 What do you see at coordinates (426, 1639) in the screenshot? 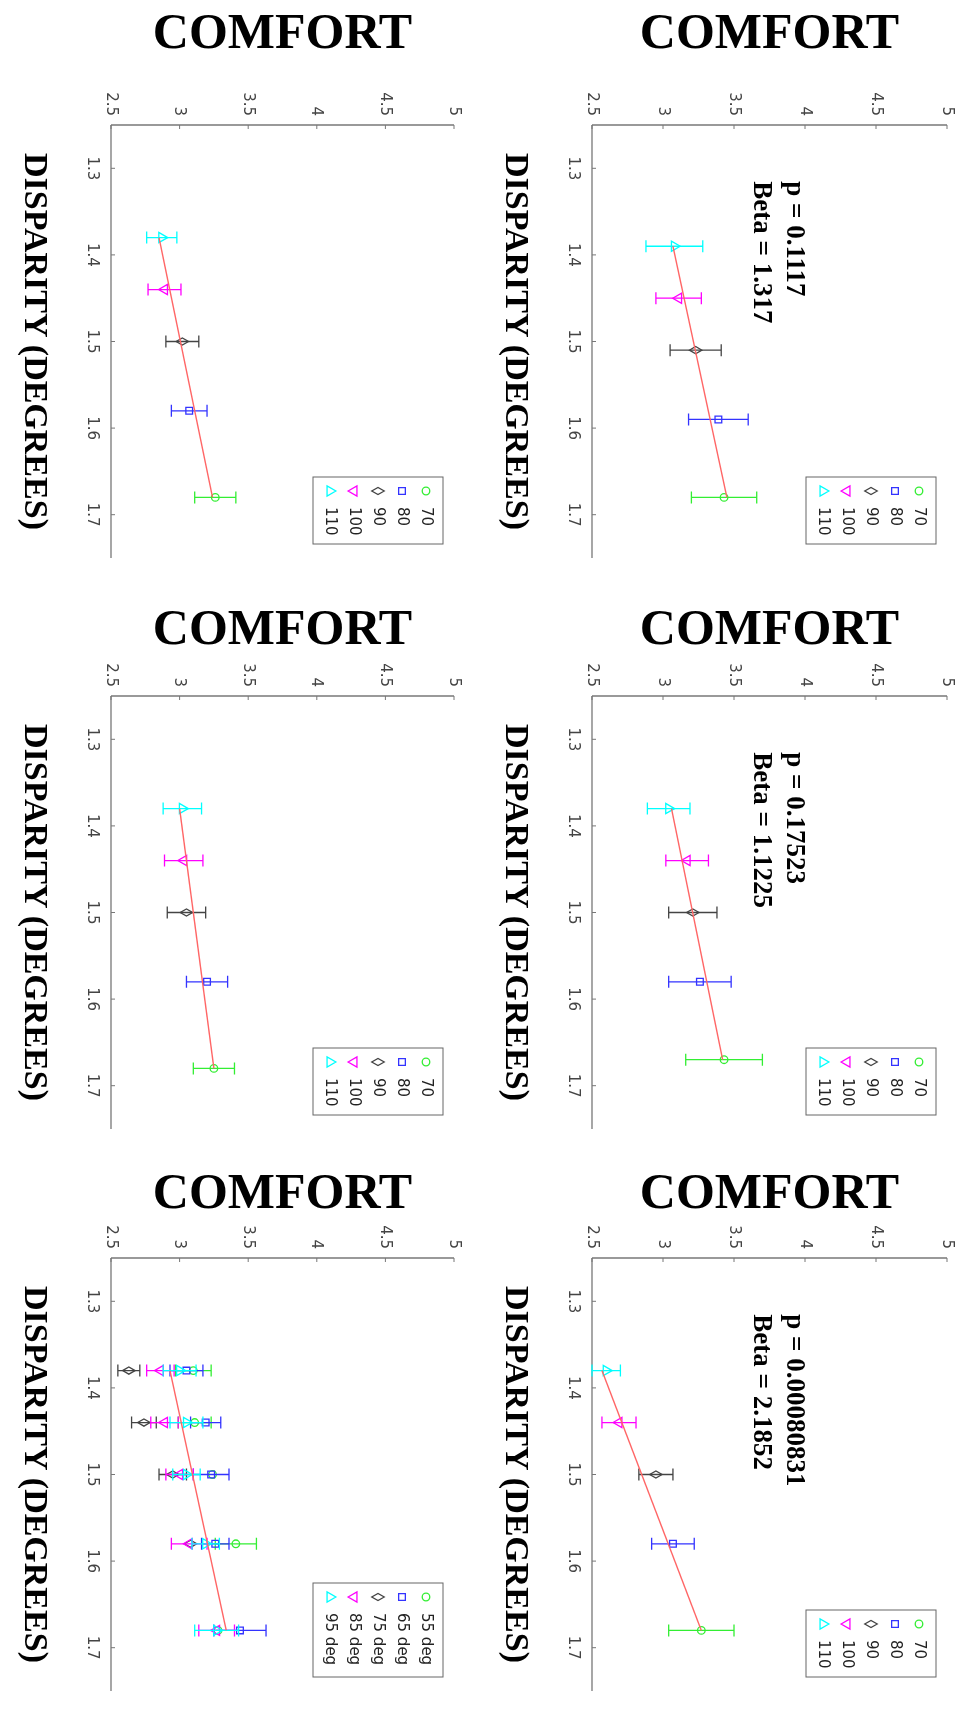
I see `legend-label: 55 deg` at bounding box center [426, 1639].